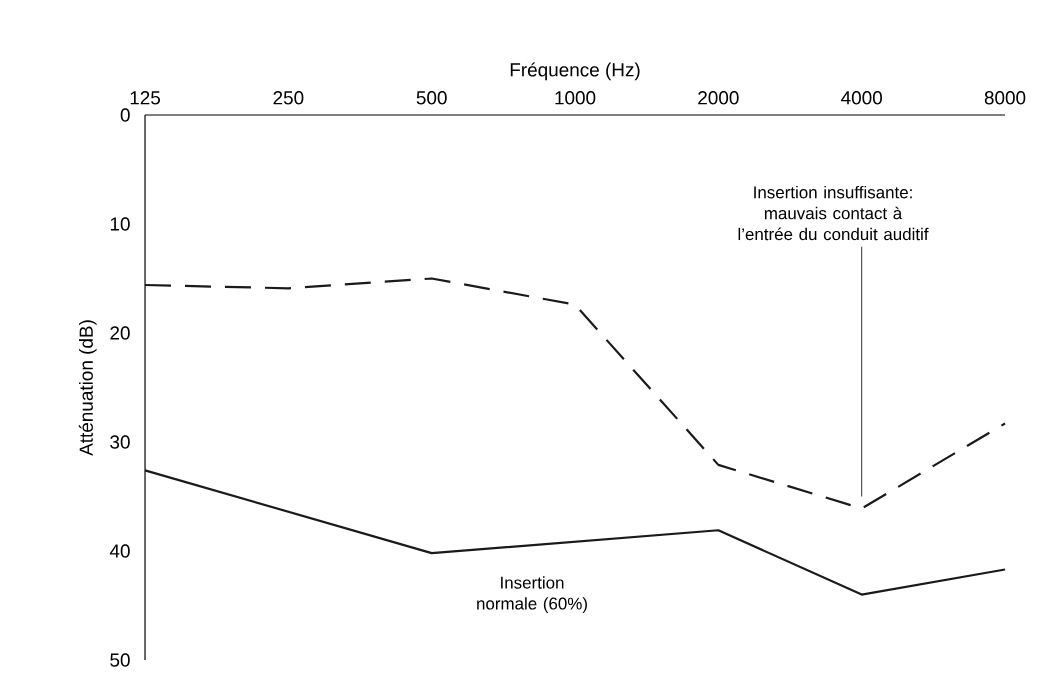 The width and height of the screenshot is (1038, 698). I want to click on series-label: Insertion normale (60%), so click(532, 594).